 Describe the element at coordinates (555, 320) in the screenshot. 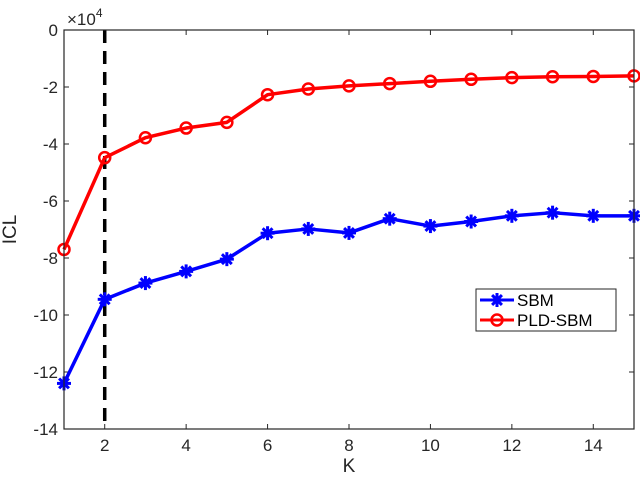

I see `legend-label: PLD-SBM` at that location.